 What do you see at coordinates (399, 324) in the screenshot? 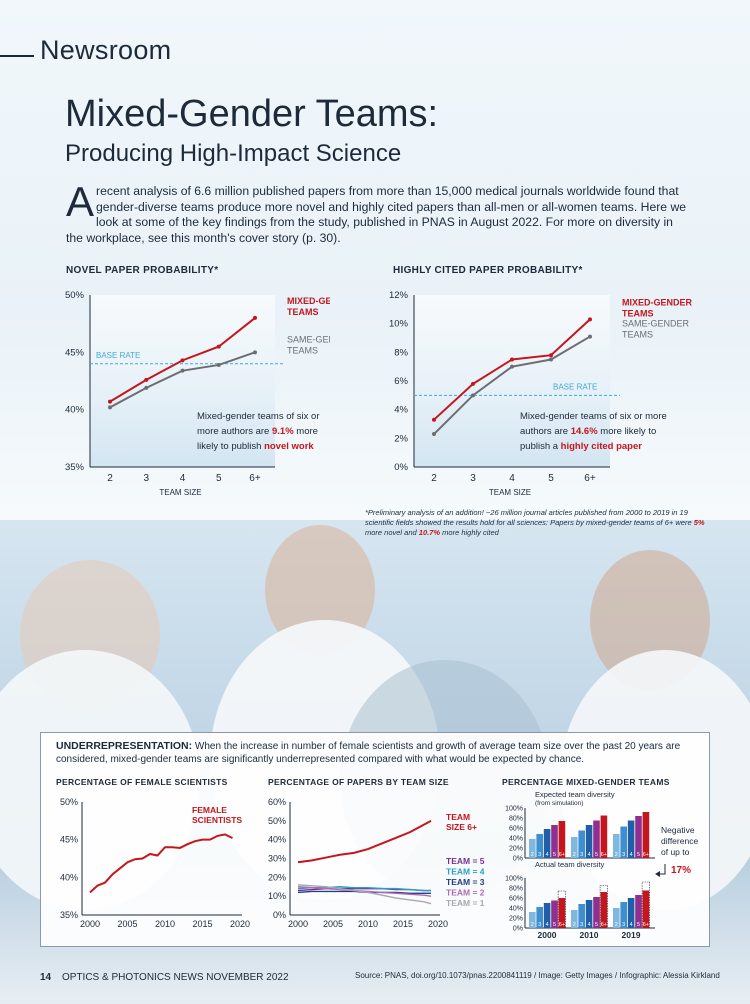
I see `y-tick-label: 10%` at bounding box center [399, 324].